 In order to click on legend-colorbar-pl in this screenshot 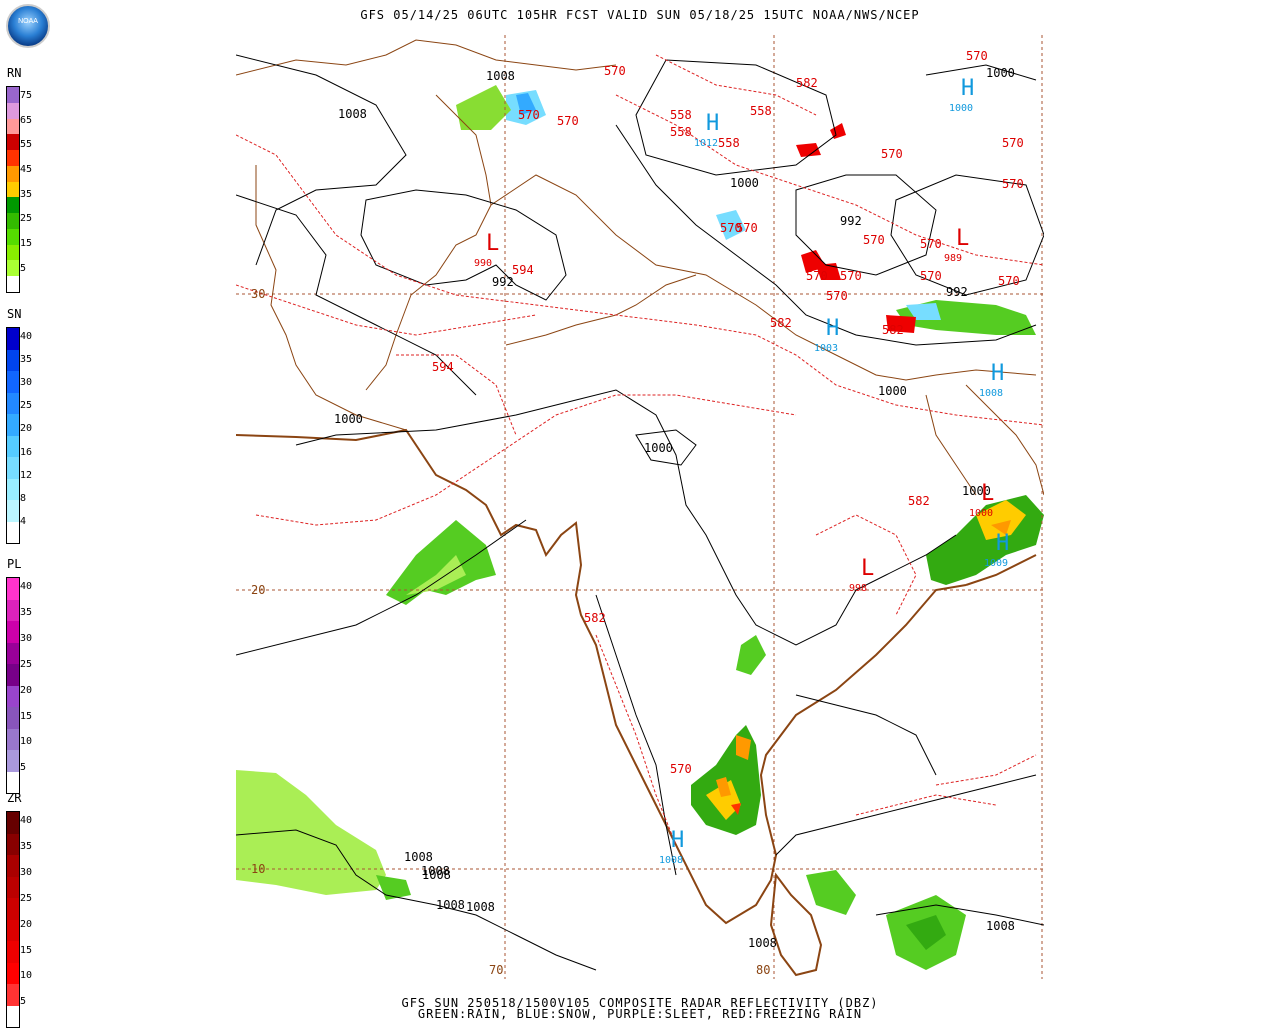, I will do `click(13, 685)`.